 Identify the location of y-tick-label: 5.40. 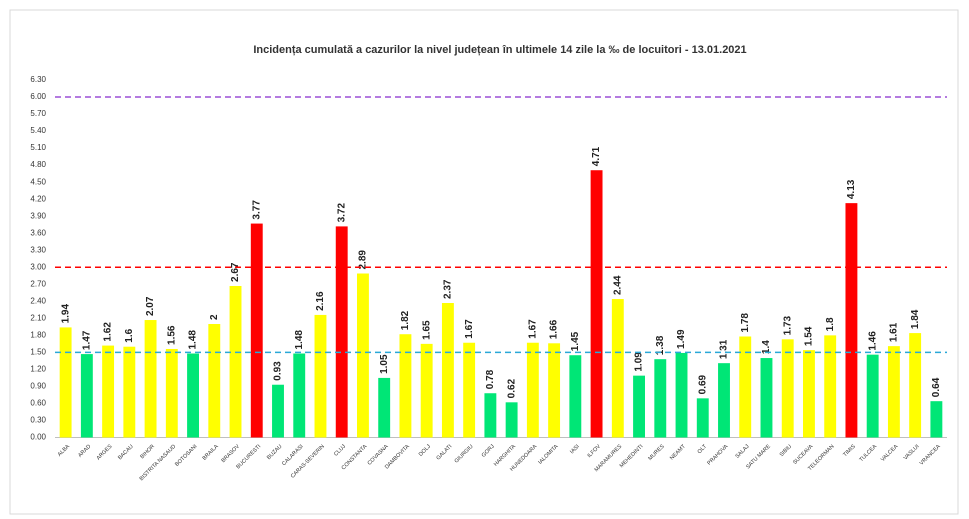
(38, 130).